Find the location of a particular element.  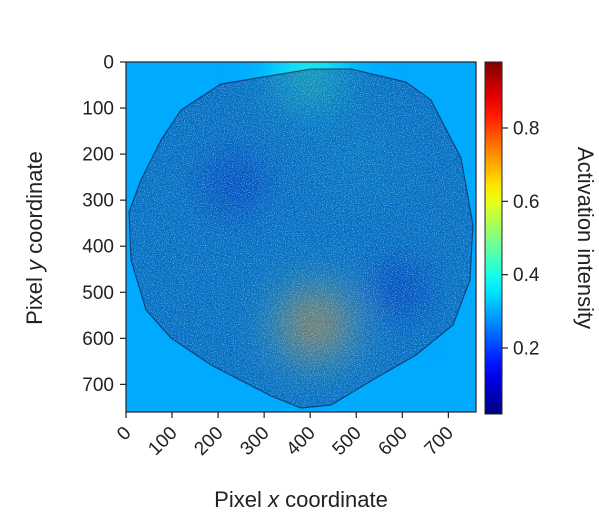

y-axis-title: Pixel y coordinate is located at coordinates (34, 238).